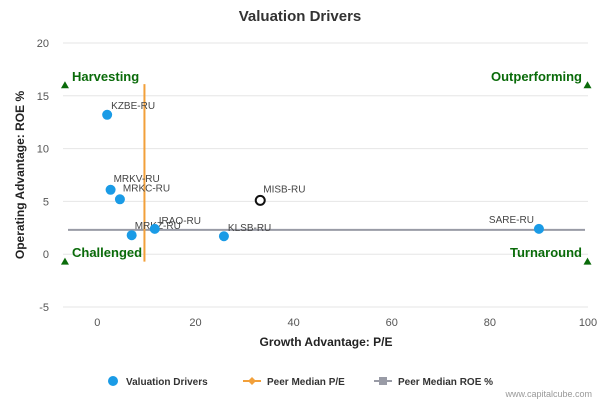  I want to click on chart-title: Valuation Drivers, so click(300, 16).